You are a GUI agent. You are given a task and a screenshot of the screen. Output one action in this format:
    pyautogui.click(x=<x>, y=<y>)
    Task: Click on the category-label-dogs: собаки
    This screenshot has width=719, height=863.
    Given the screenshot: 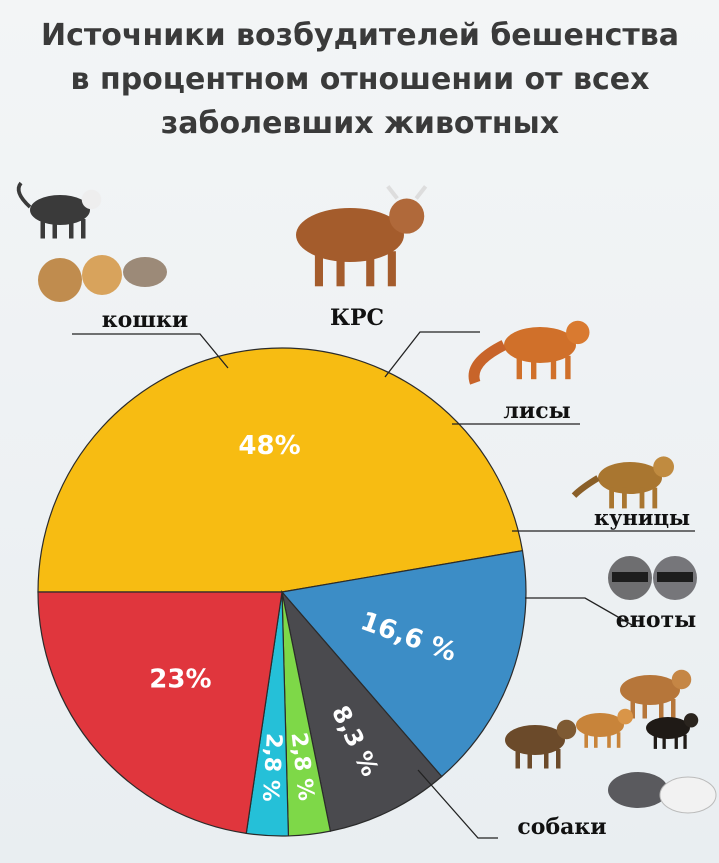 What is the action you would take?
    pyautogui.click(x=561, y=827)
    